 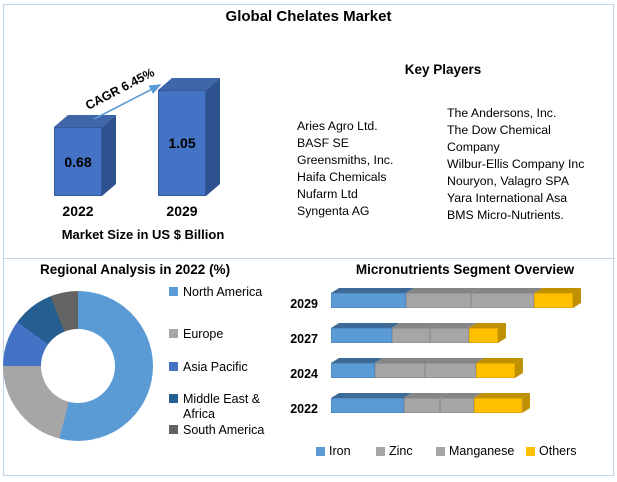 I want to click on page-title: Global Chelates Market, so click(x=308, y=16).